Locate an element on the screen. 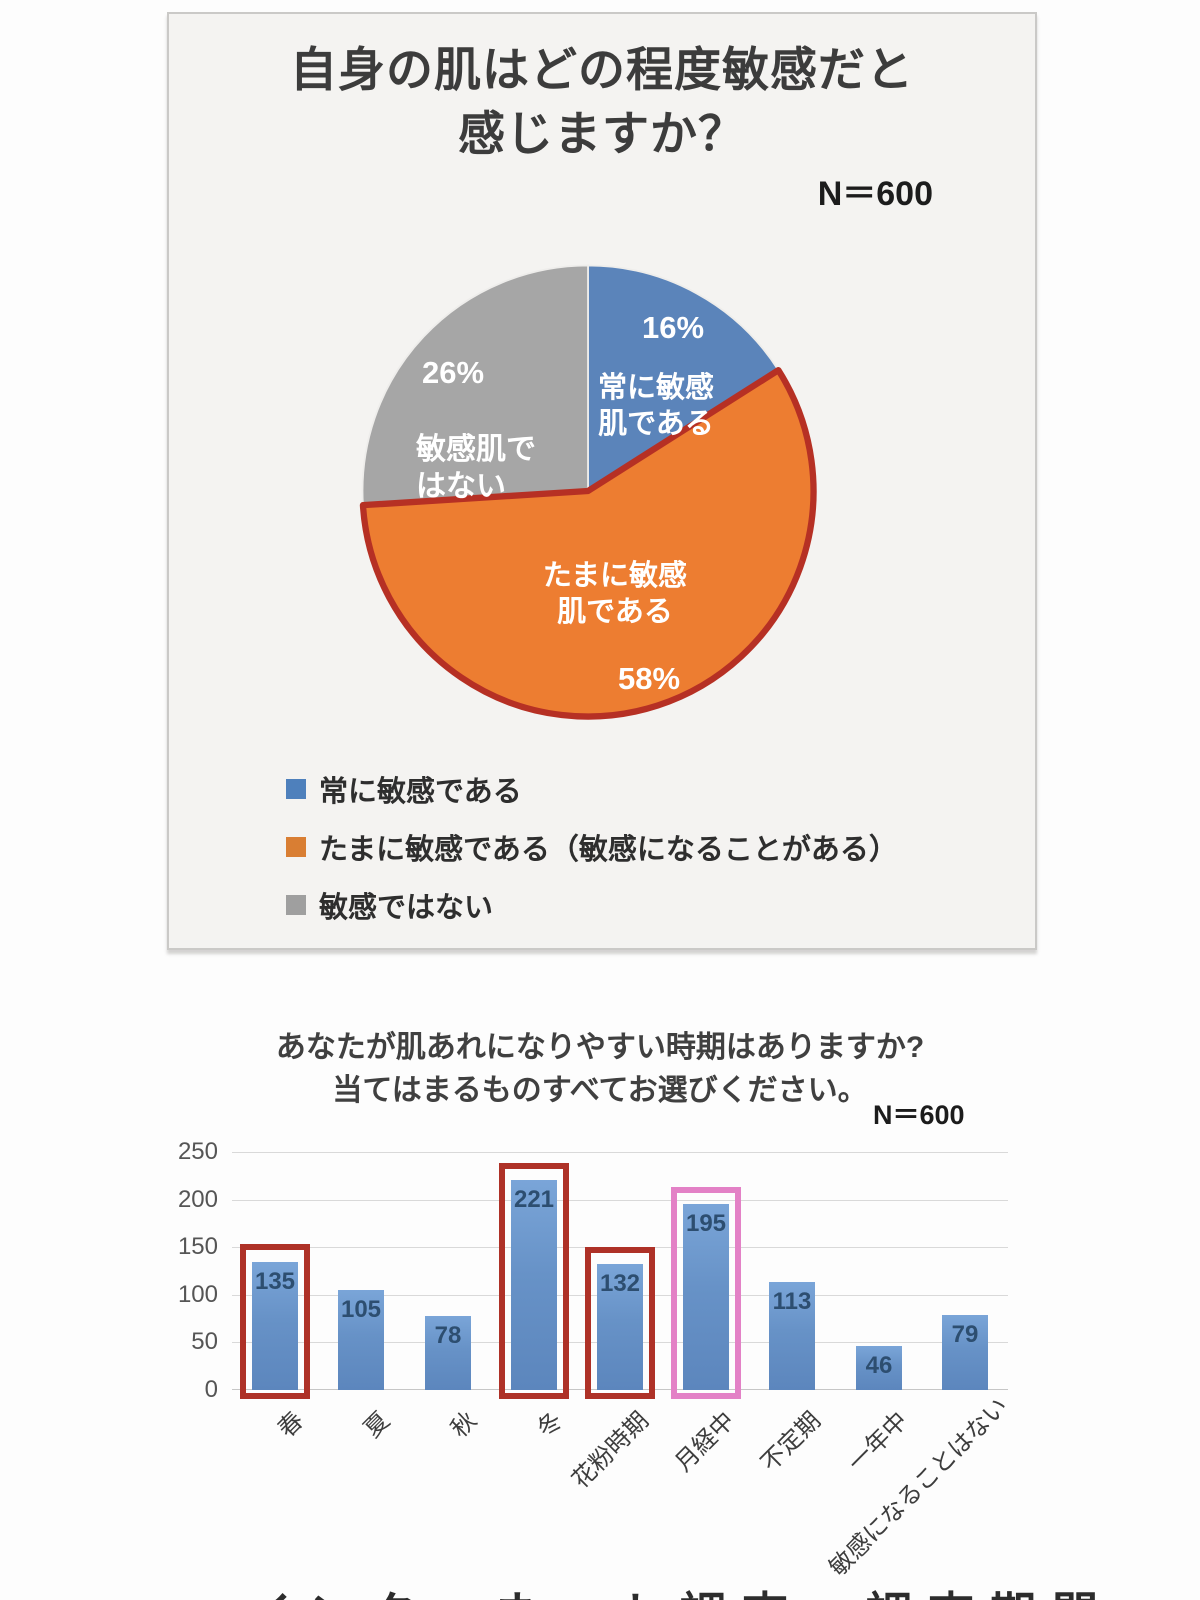 Image resolution: width=1200 pixels, height=1600 pixels. bar-value-label: 221 is located at coordinates (534, 1199).